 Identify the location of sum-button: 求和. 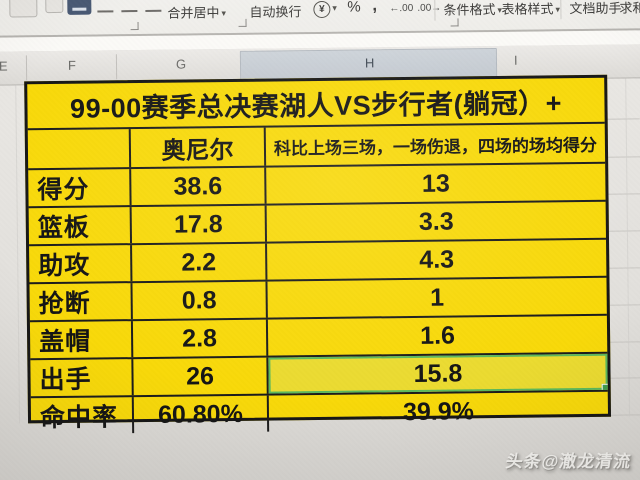
(629, 8).